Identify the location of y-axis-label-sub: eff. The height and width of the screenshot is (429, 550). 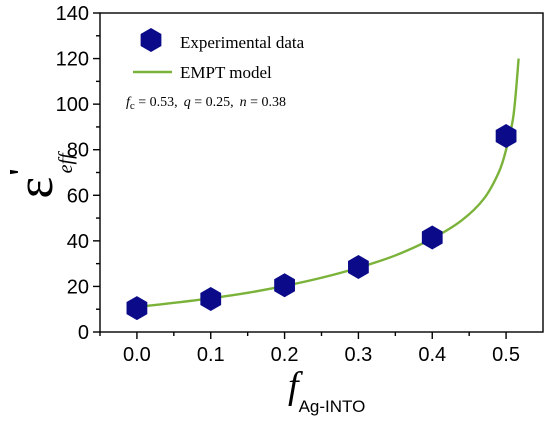
(66, 162).